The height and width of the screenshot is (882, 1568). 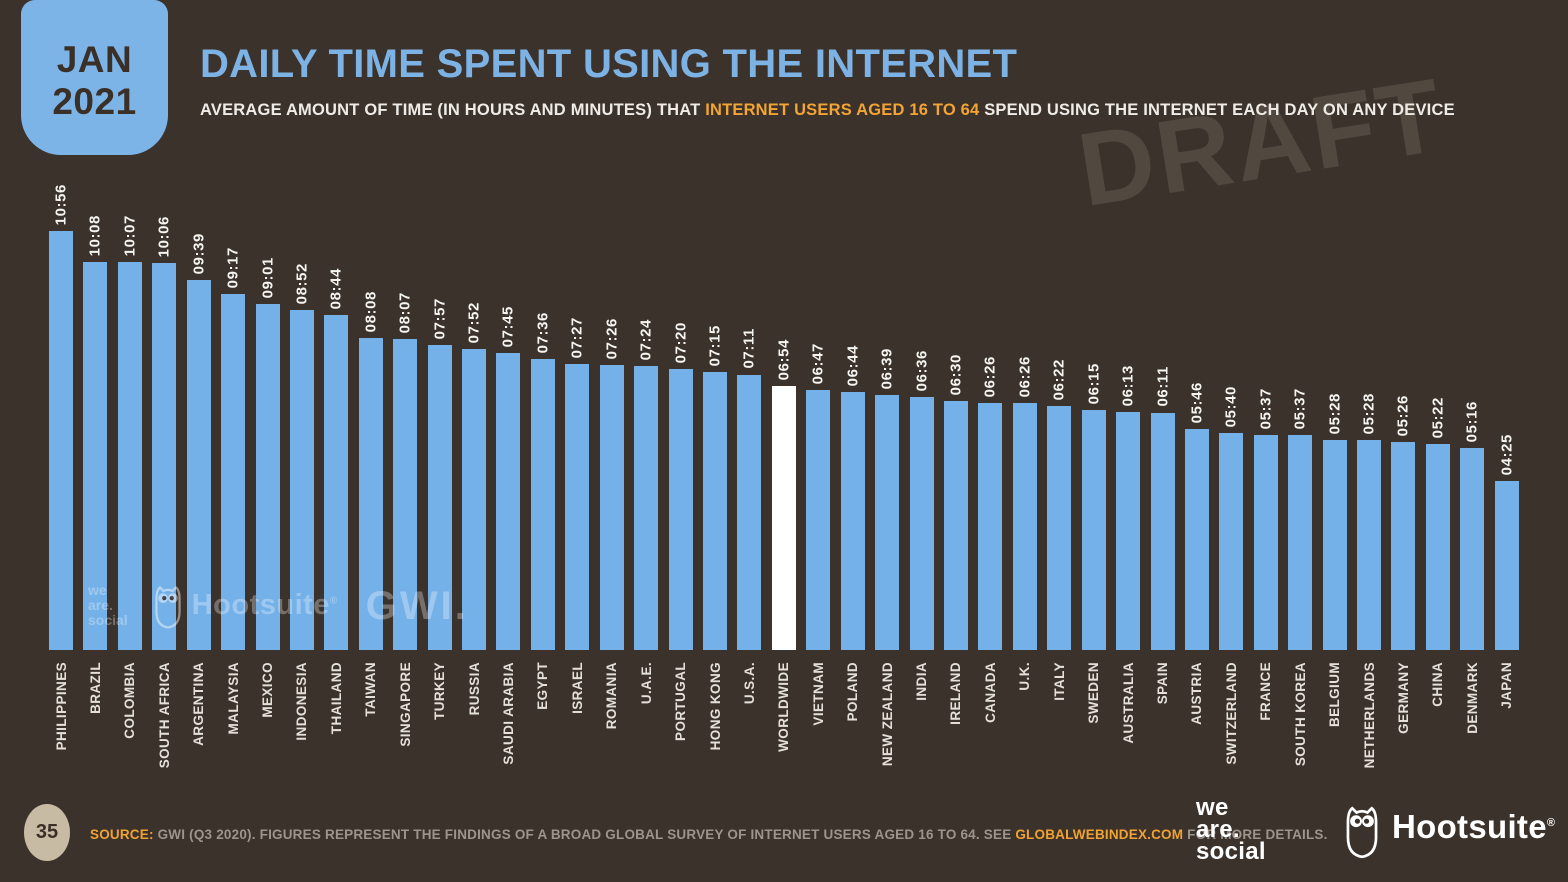 What do you see at coordinates (1162, 415) in the screenshot?
I see `bar-column: 06:11` at bounding box center [1162, 415].